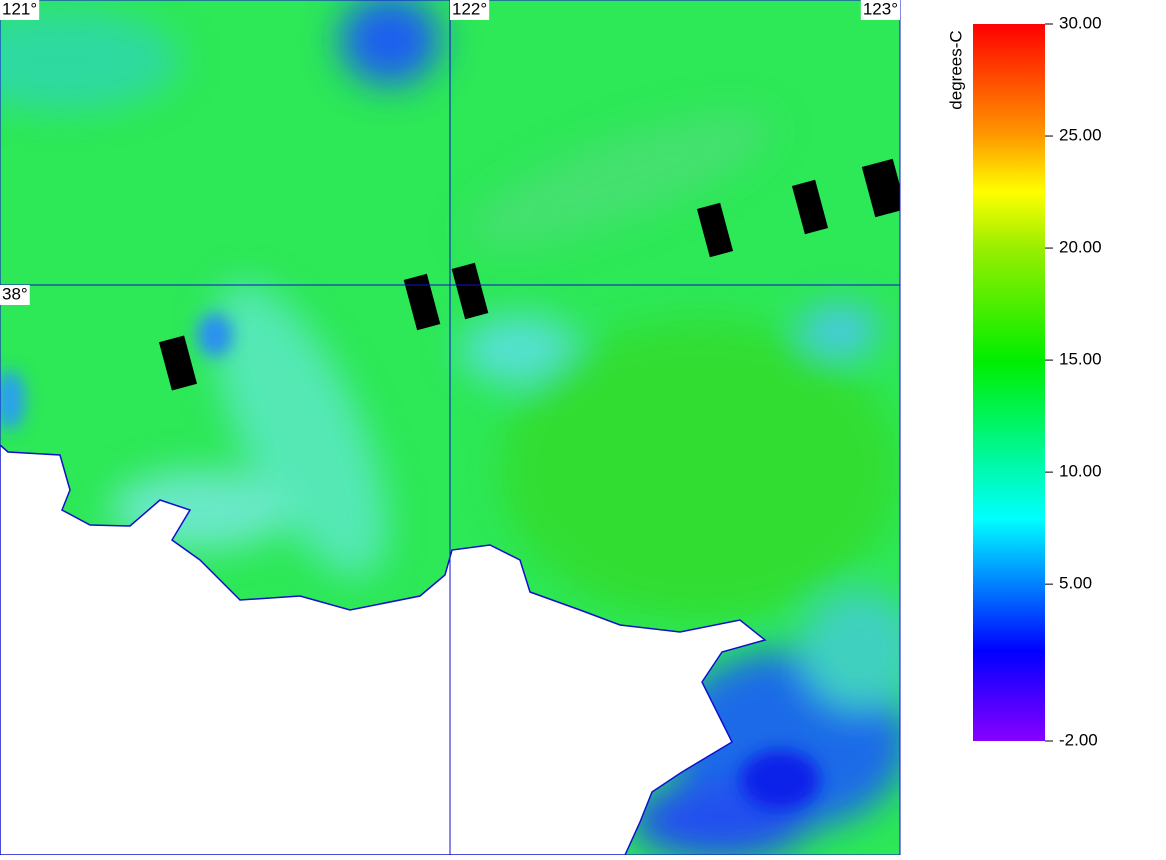  What do you see at coordinates (955, 69) in the screenshot?
I see `colorbar-label: degrees-C` at bounding box center [955, 69].